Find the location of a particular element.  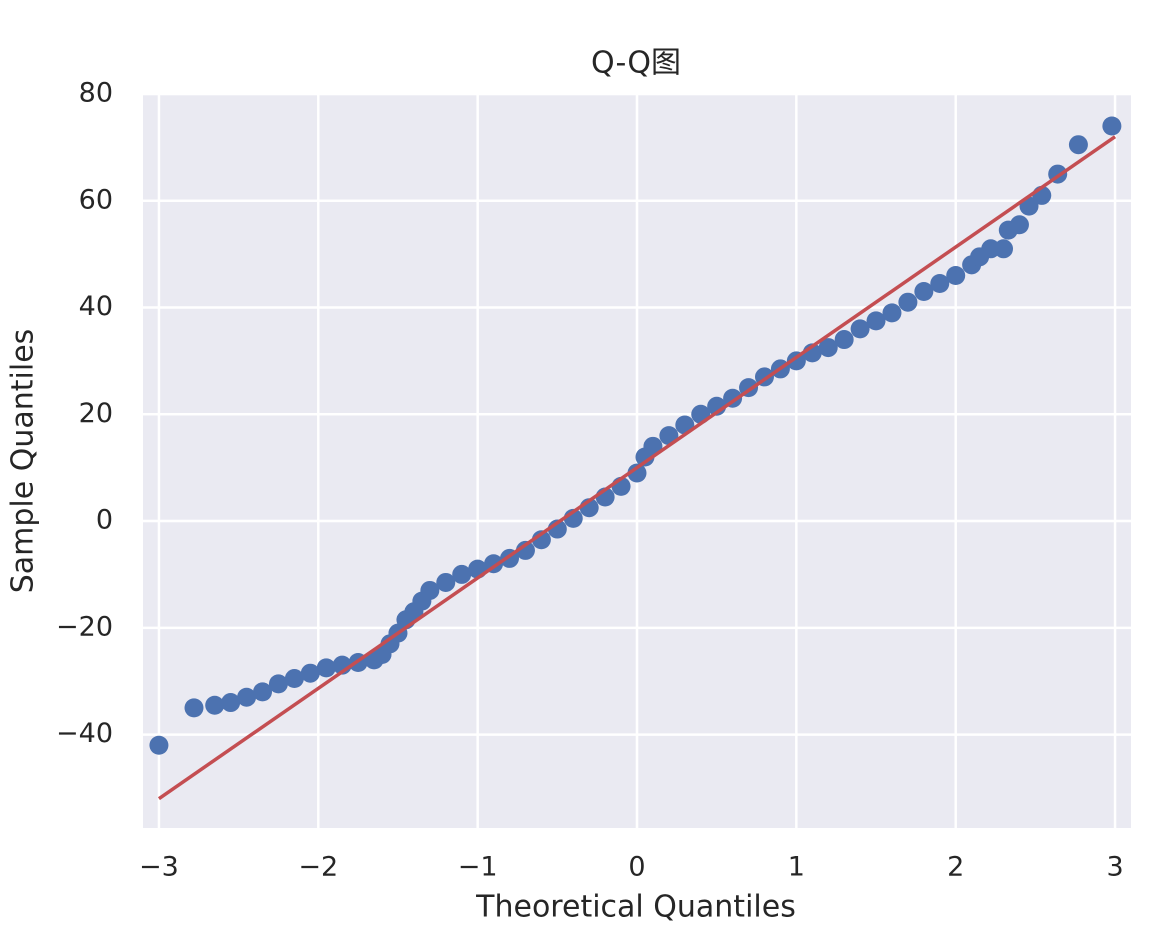

x-tick-label: −2 is located at coordinates (318, 867).